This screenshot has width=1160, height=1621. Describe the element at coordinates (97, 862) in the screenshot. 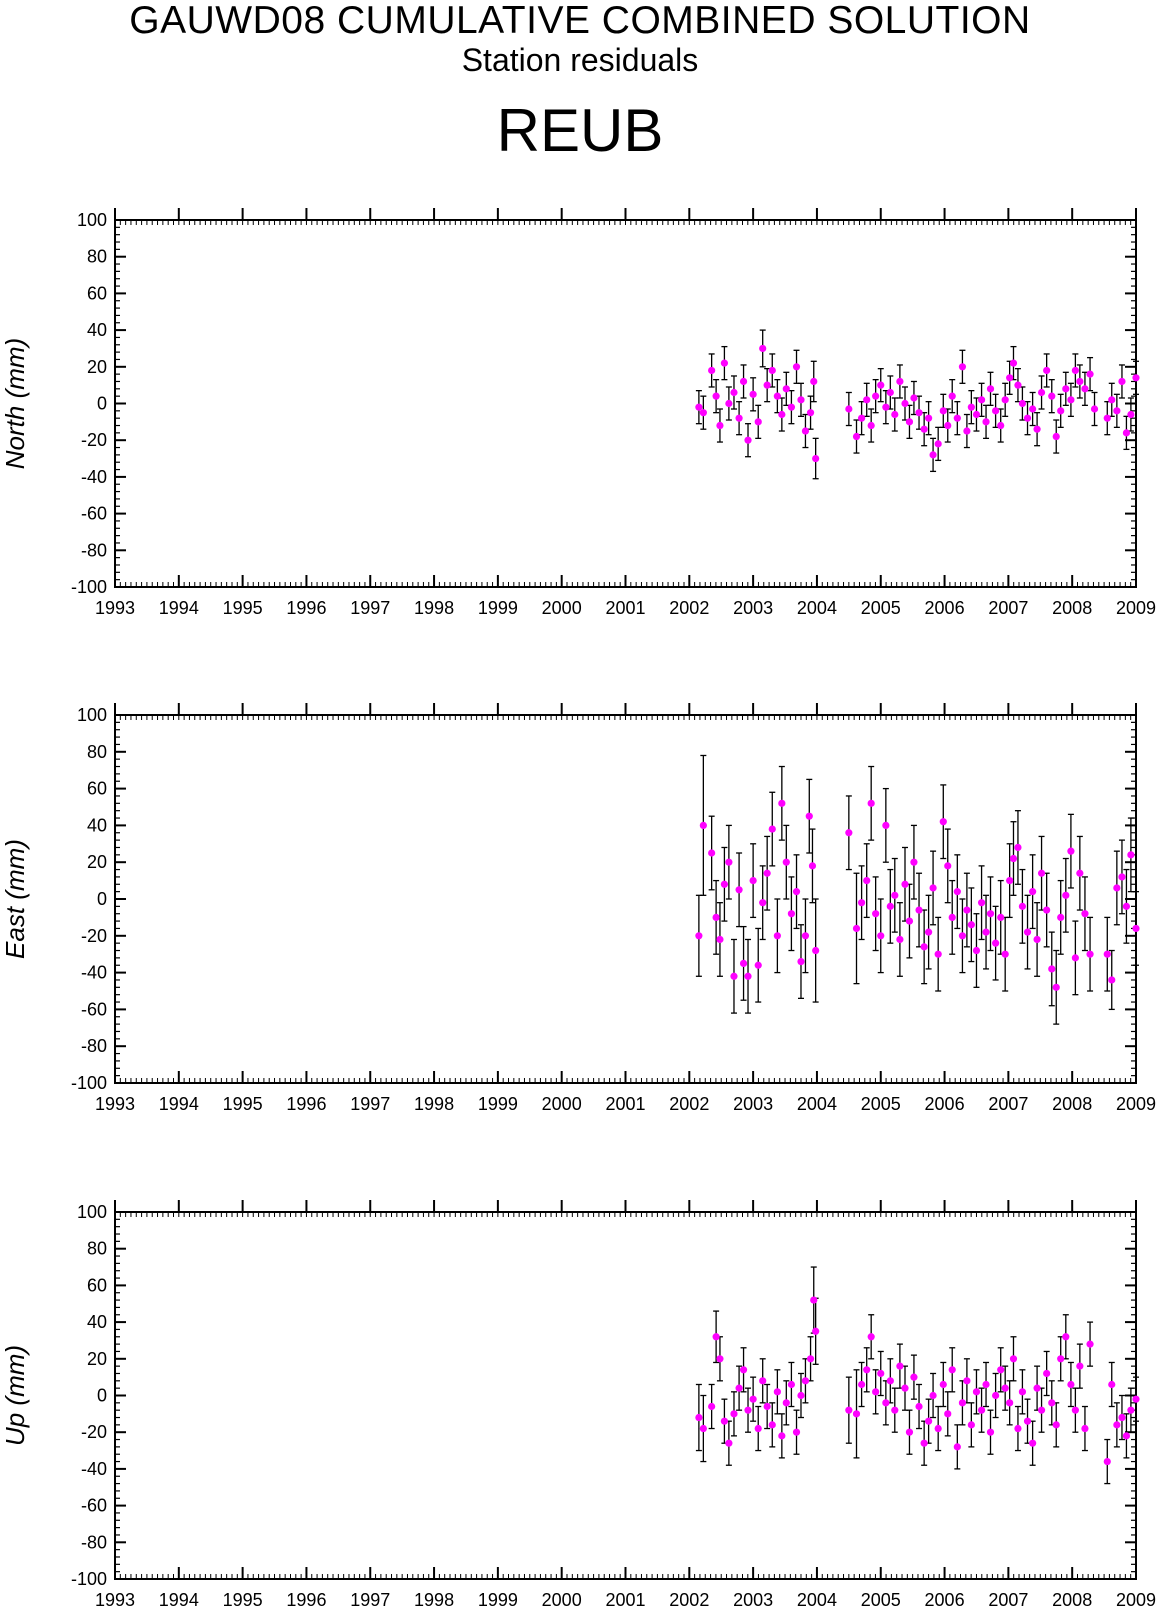

I see `y-tick-label: 20` at that location.